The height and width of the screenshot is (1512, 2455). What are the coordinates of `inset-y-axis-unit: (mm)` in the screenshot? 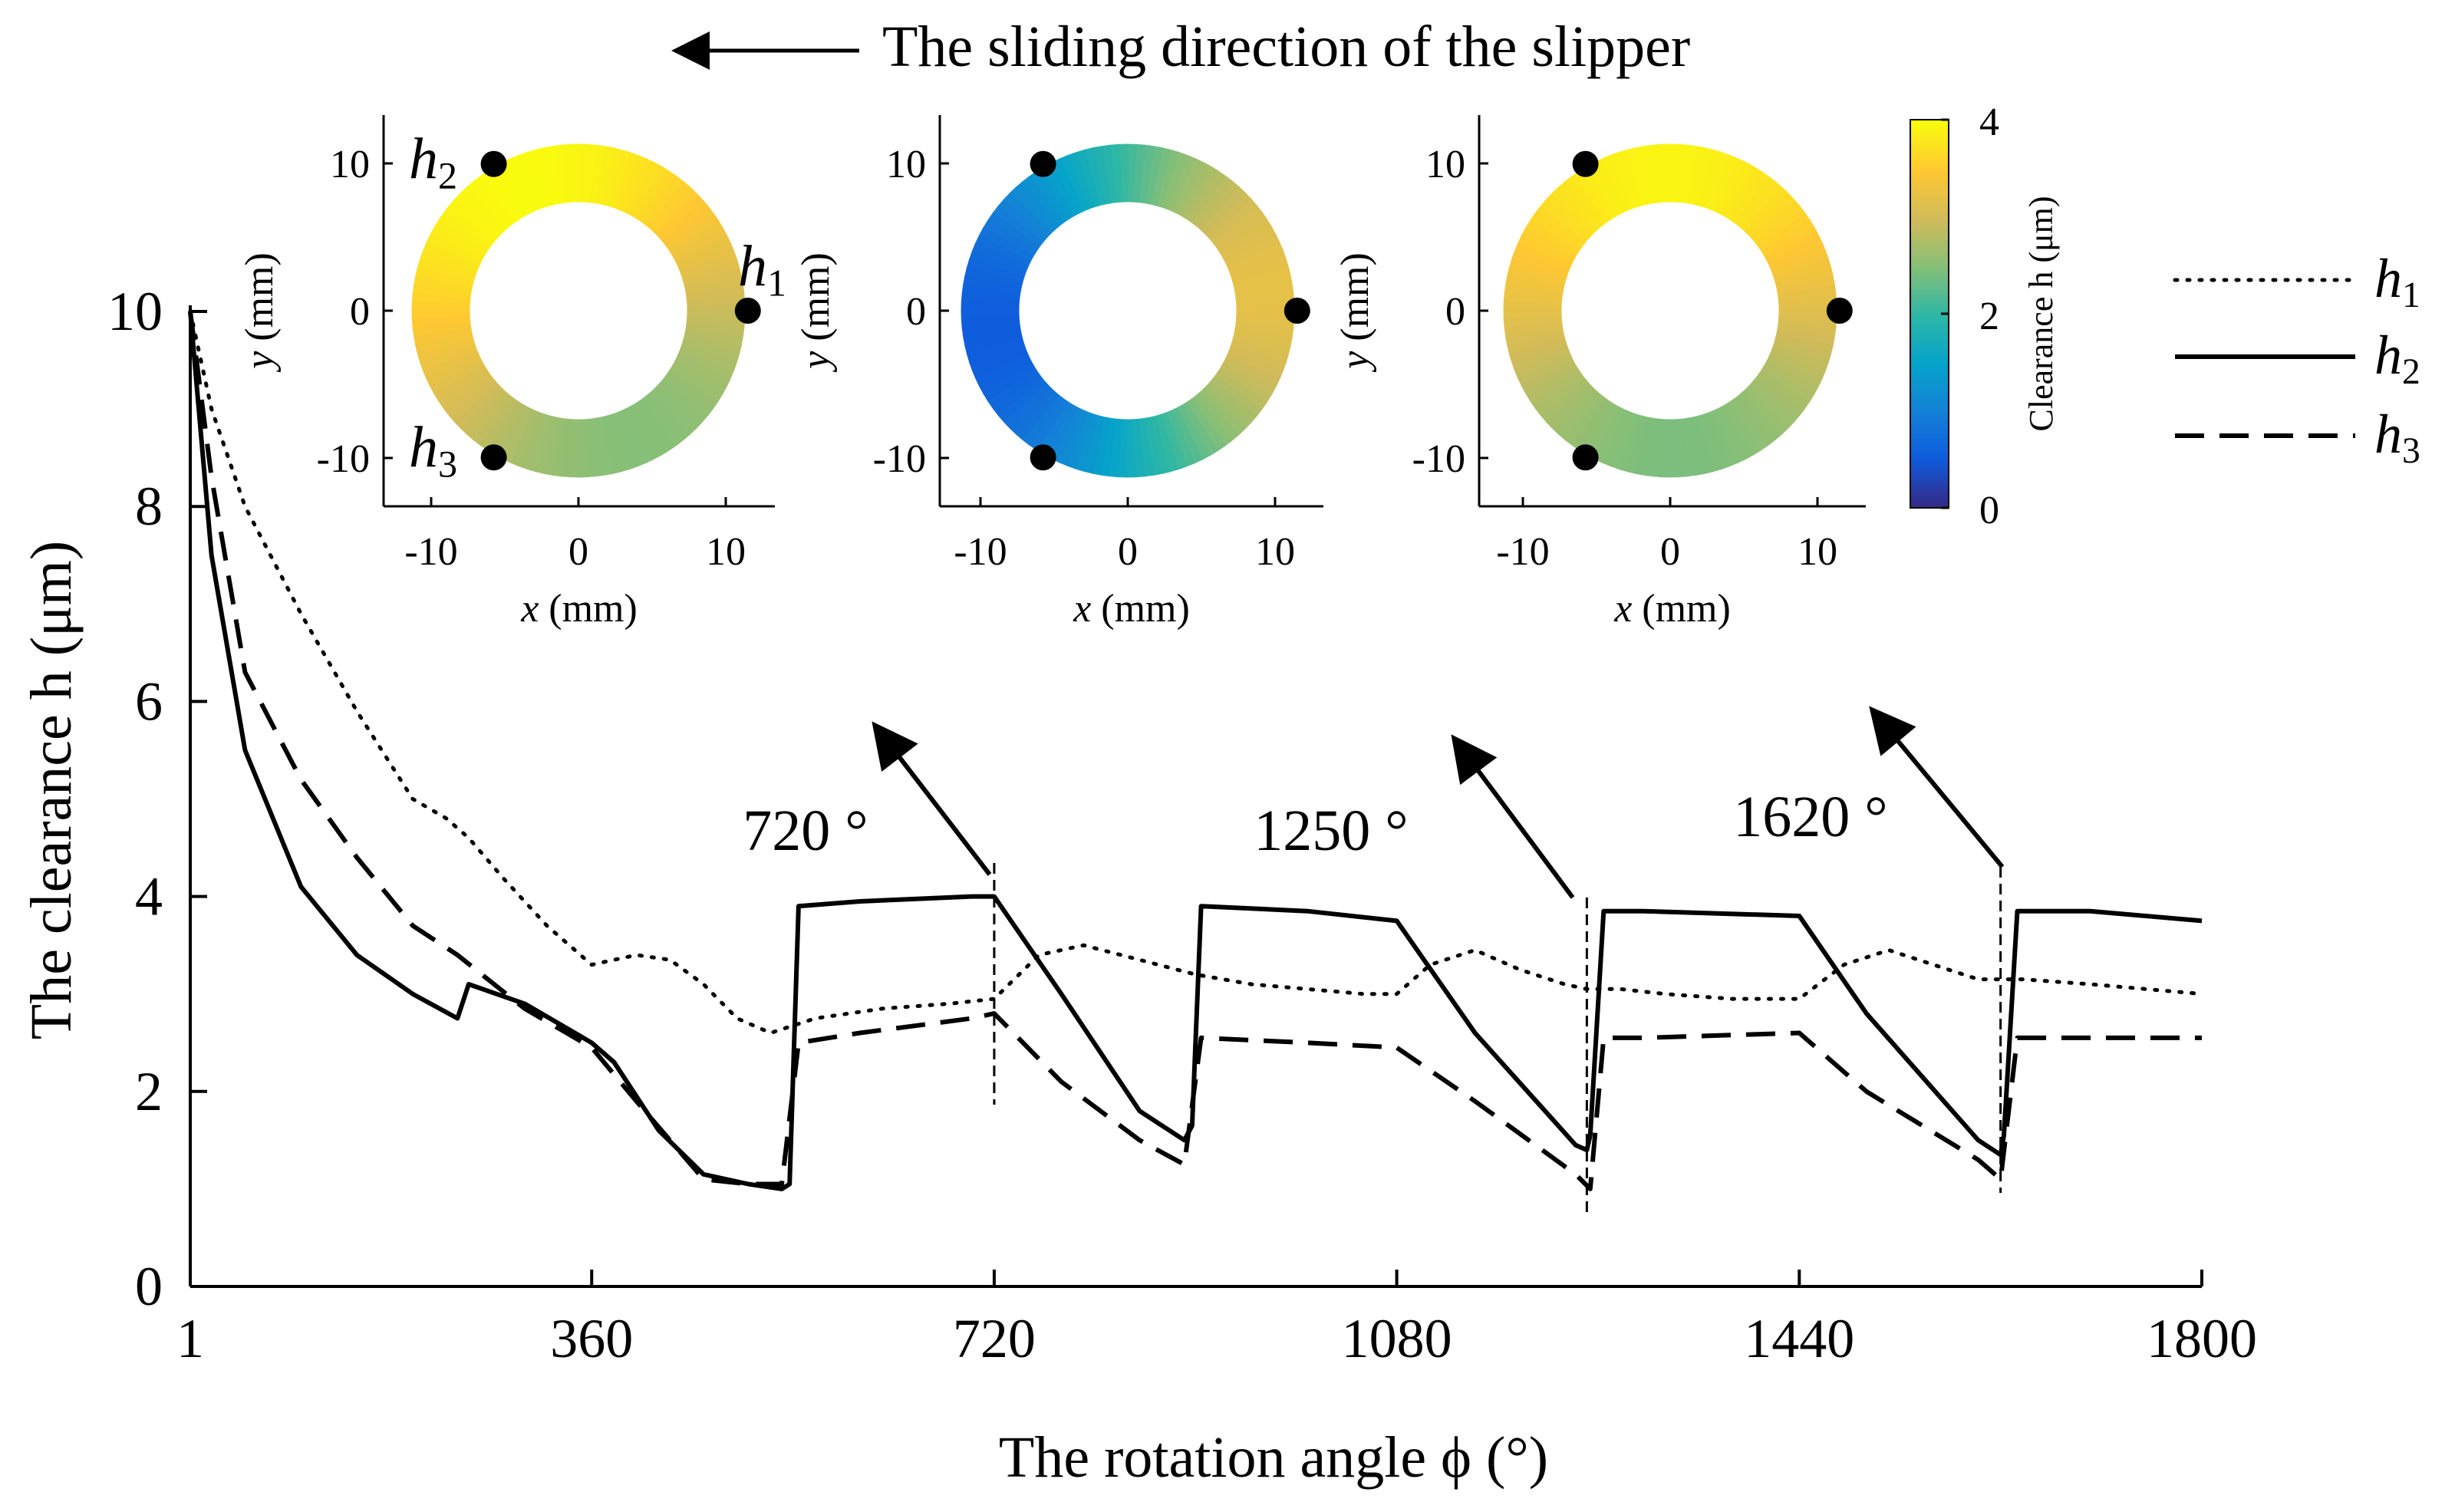 It's located at (1355, 301).